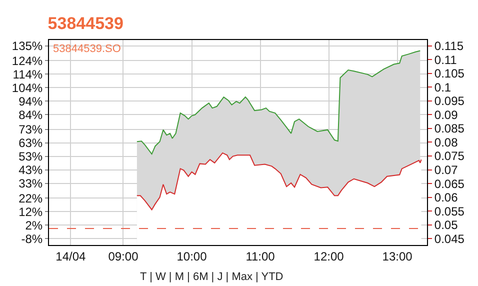  I want to click on y2-tick-label: 0.085, so click(449, 129).